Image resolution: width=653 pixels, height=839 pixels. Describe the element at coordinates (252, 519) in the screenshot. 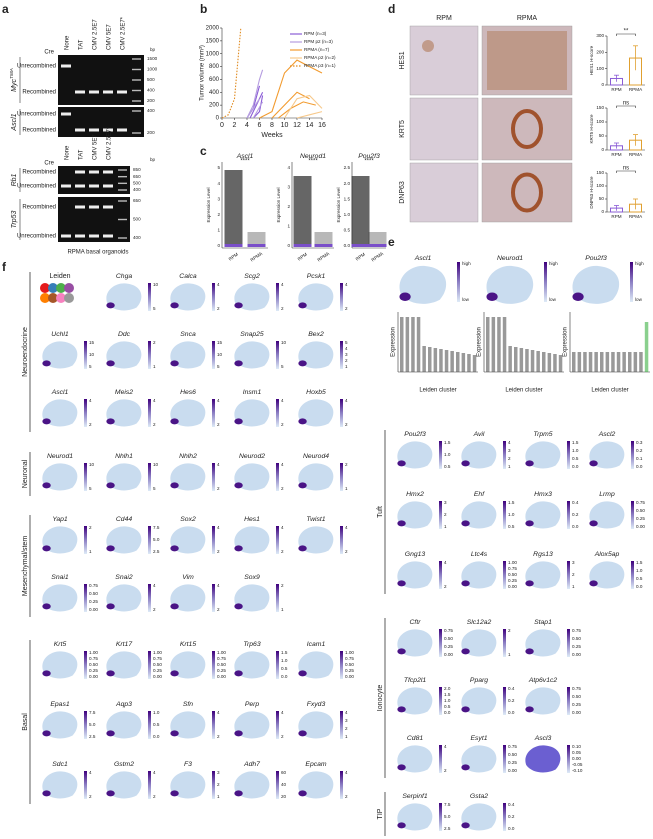

I see `umap-title: Hes1` at that location.